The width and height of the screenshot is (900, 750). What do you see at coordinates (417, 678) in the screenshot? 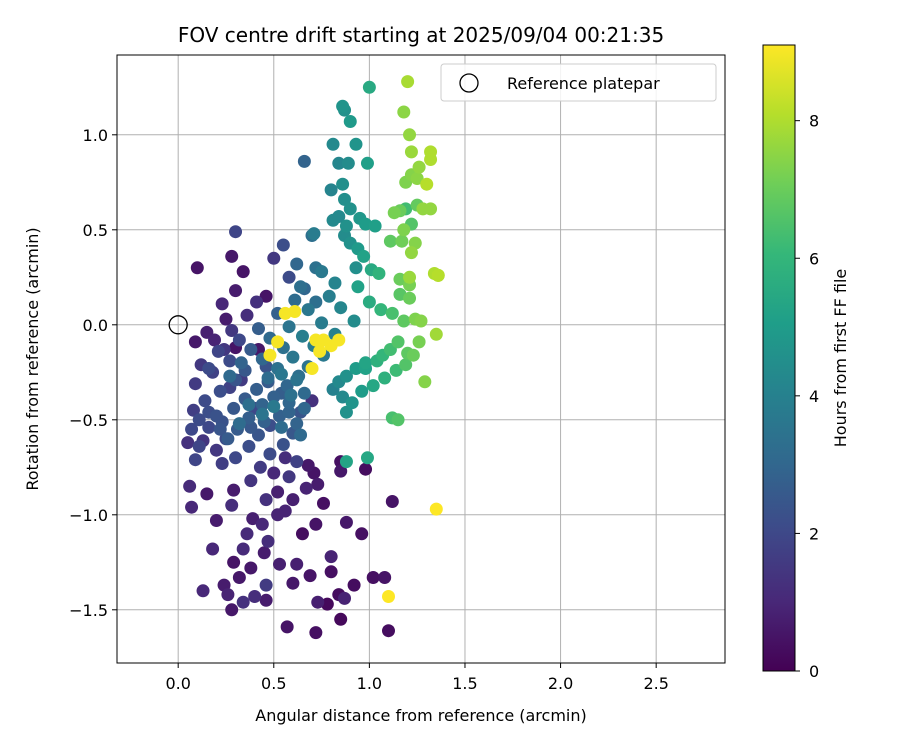
I see `x-axis-ticks: 0.0 0.5 1.0 1.5 2.0 2.5` at bounding box center [417, 678].